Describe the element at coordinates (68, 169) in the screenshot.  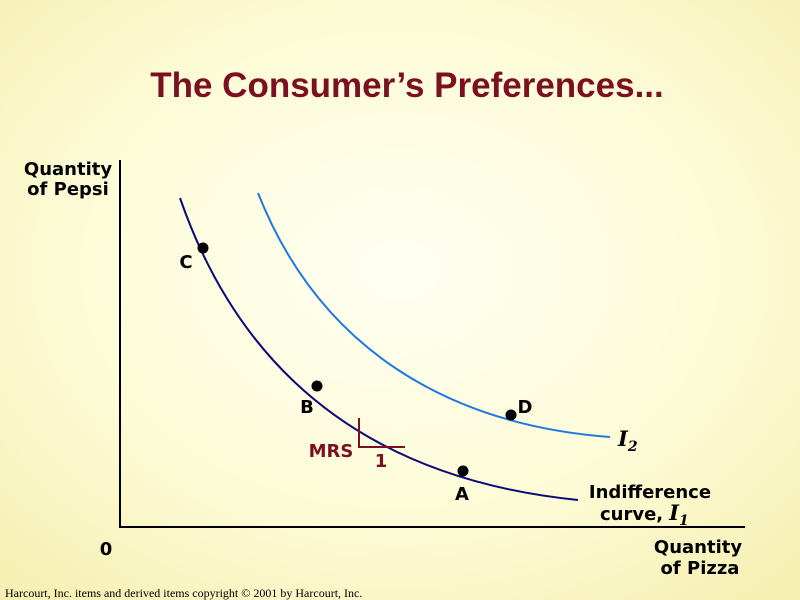
I see `y-axis-label: Quantity` at that location.